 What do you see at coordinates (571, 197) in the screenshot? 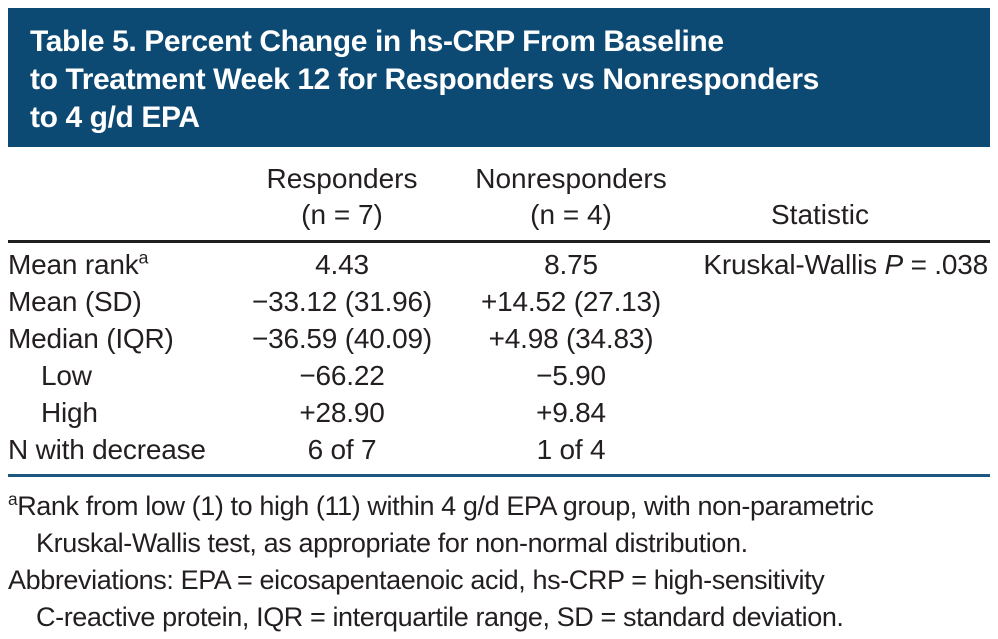
I see `column-header-nonresponders: Nonresponders (n = 4)` at bounding box center [571, 197].